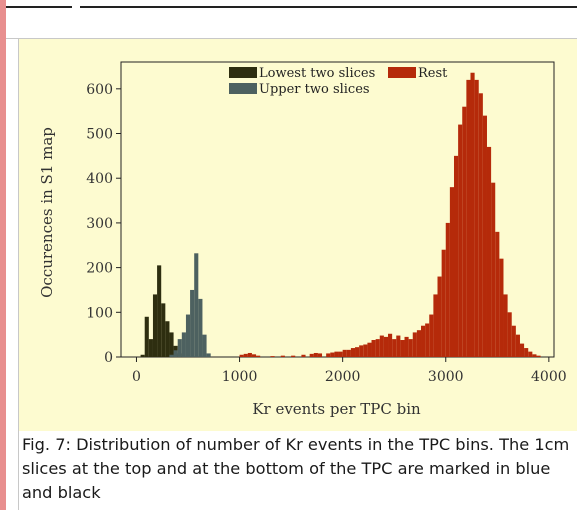 This screenshot has height=510, width=577. I want to click on y-tick-label: 400, so click(99, 179).